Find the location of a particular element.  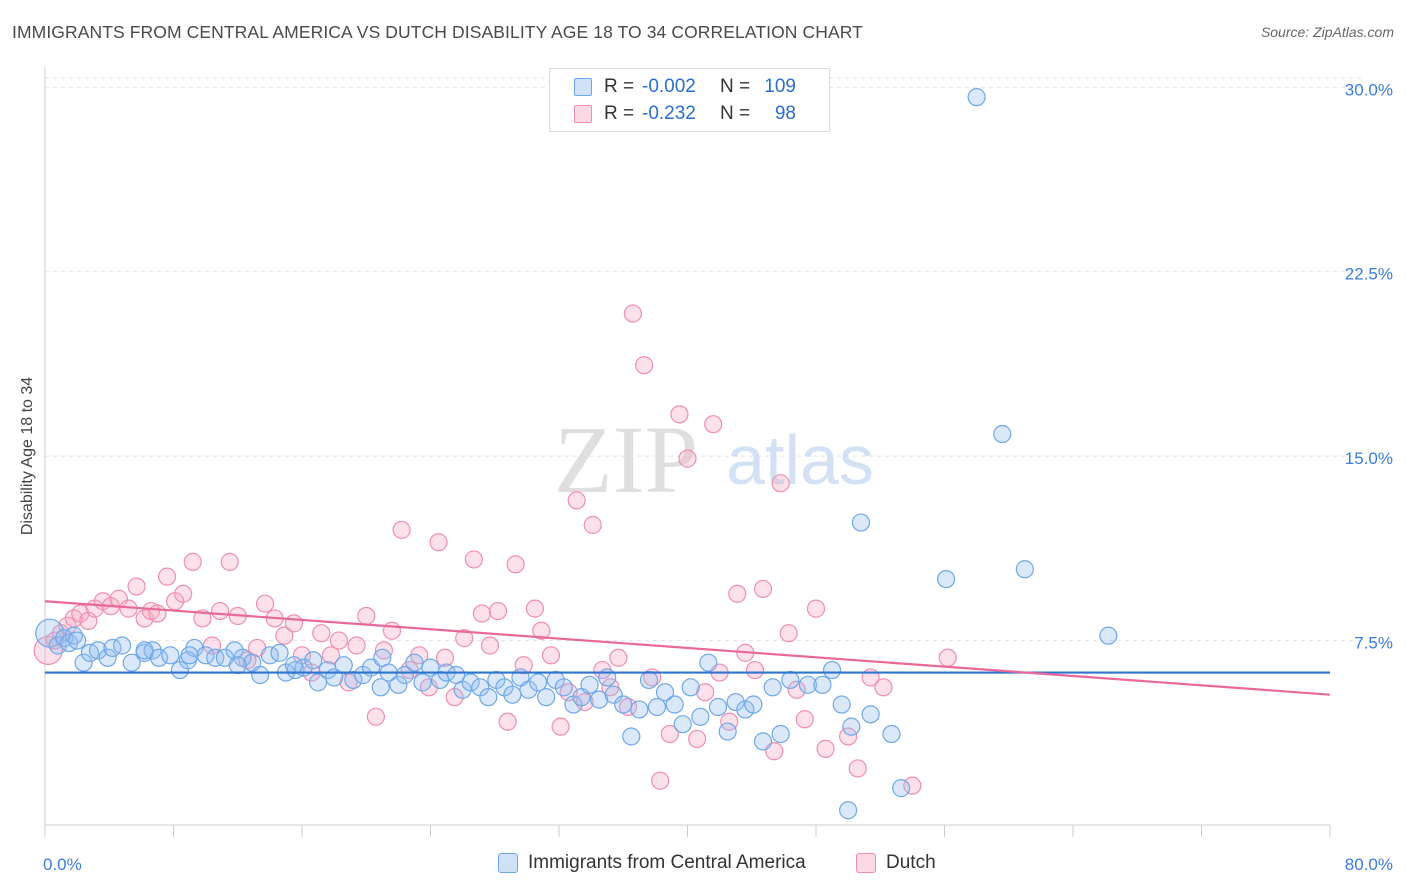

r-label: R = is located at coordinates (619, 86).